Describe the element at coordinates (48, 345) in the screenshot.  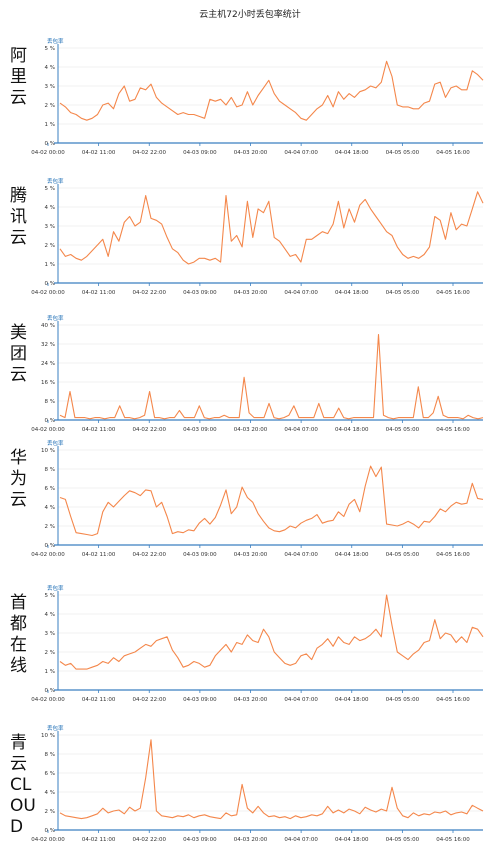
I see `y-tick-label: 32 %` at that location.